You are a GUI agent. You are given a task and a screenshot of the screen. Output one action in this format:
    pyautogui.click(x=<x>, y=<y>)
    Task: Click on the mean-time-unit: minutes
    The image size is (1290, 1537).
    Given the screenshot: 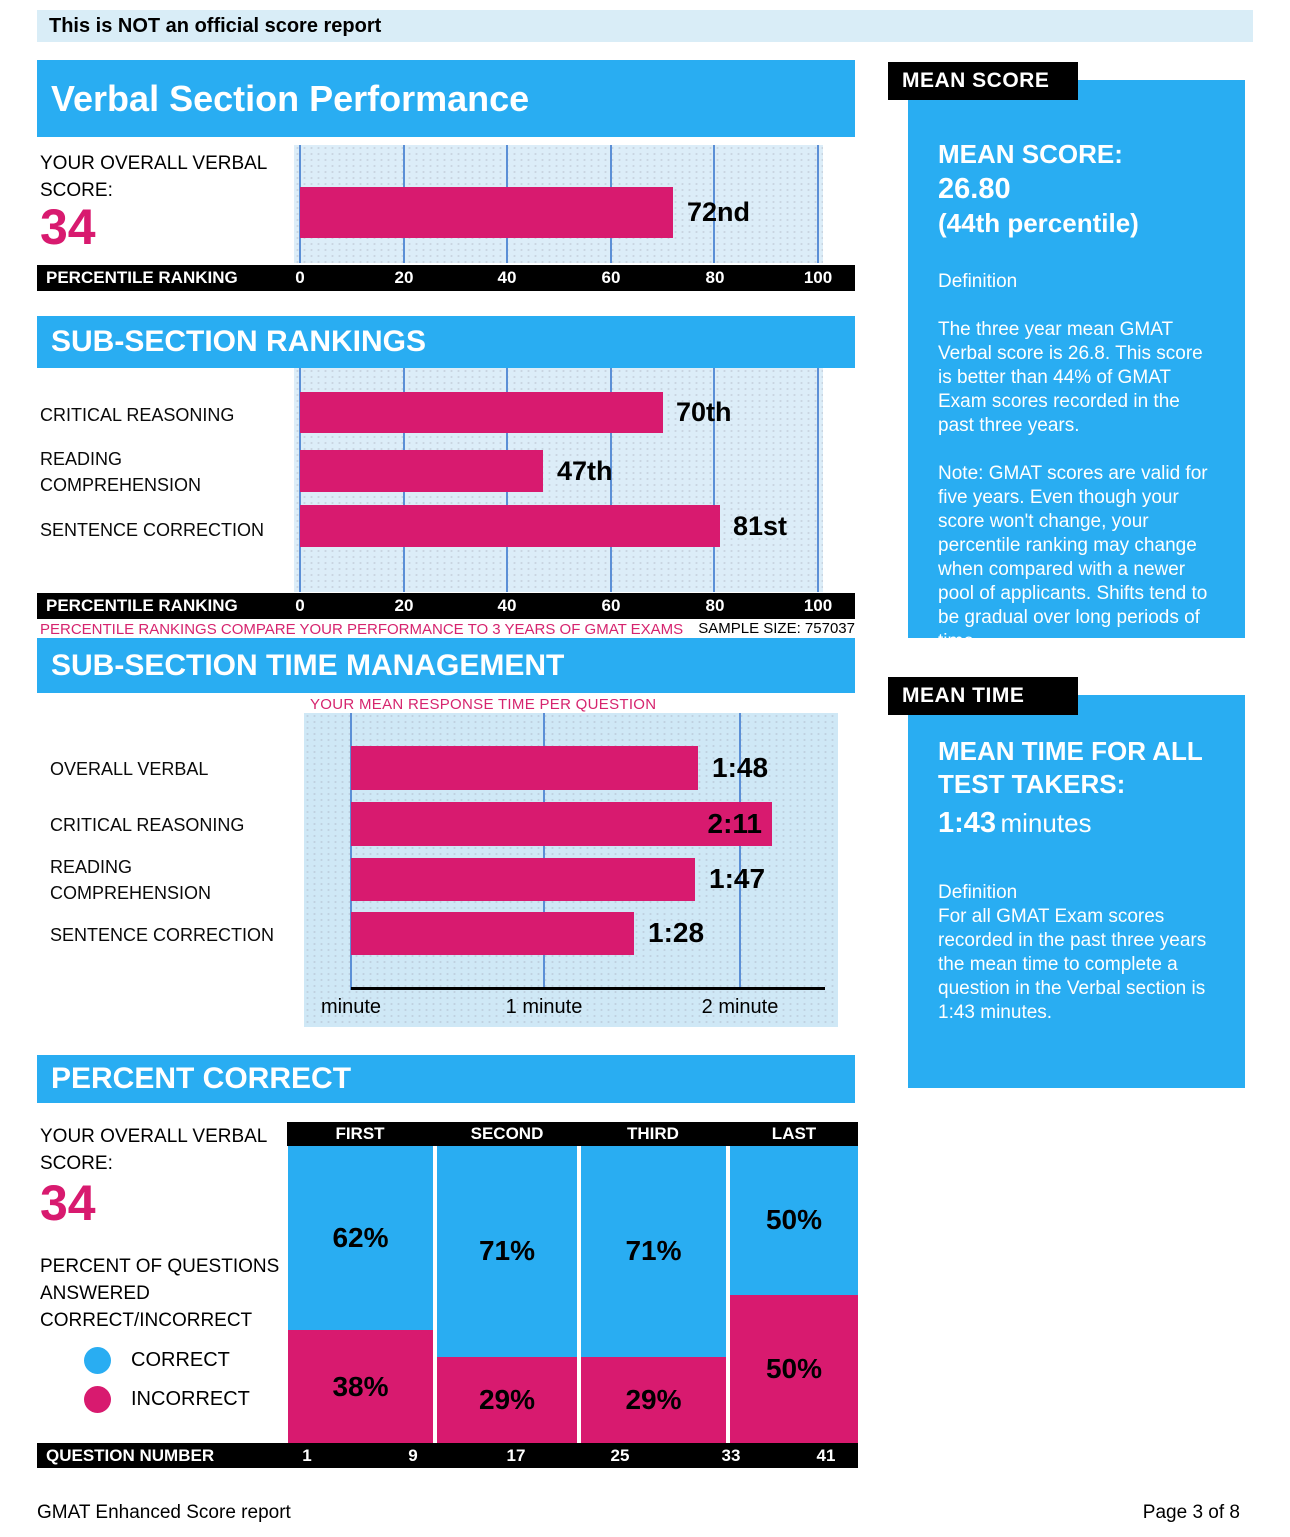 What is the action you would take?
    pyautogui.click(x=1046, y=823)
    